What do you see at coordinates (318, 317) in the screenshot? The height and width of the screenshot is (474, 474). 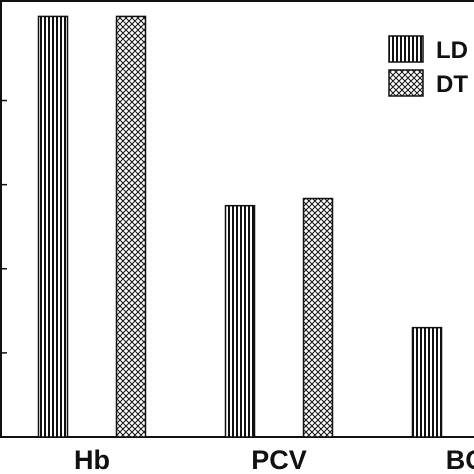 I see `bar-dt-pcv` at bounding box center [318, 317].